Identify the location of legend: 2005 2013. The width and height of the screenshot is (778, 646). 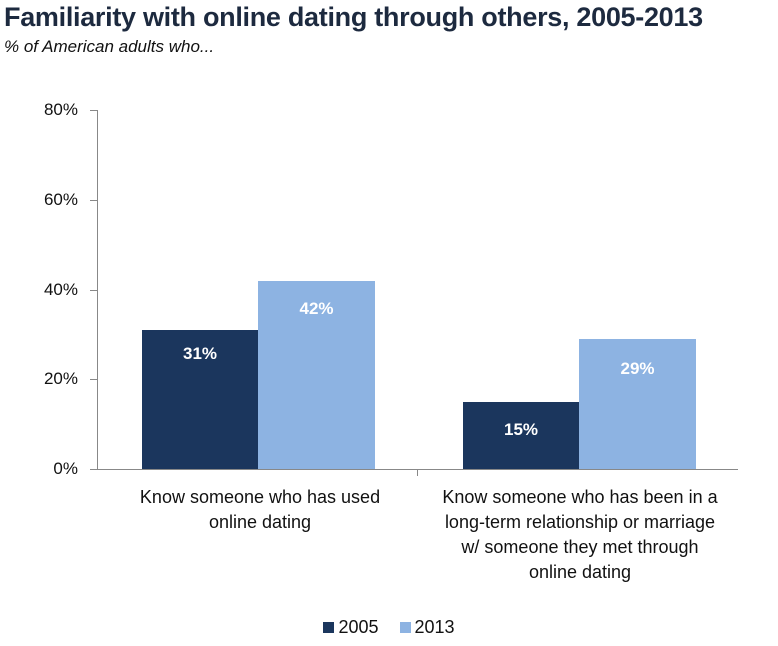
(389, 627).